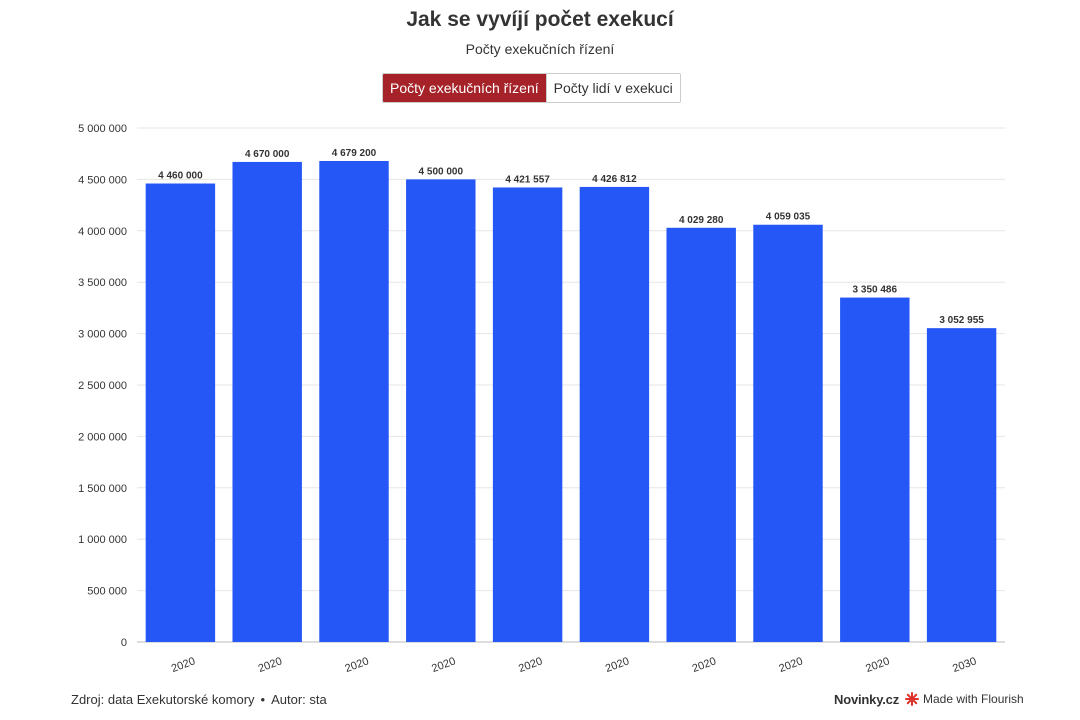 This screenshot has height=720, width=1080. What do you see at coordinates (102, 335) in the screenshot?
I see `y-tick-label: 3 000 000` at bounding box center [102, 335].